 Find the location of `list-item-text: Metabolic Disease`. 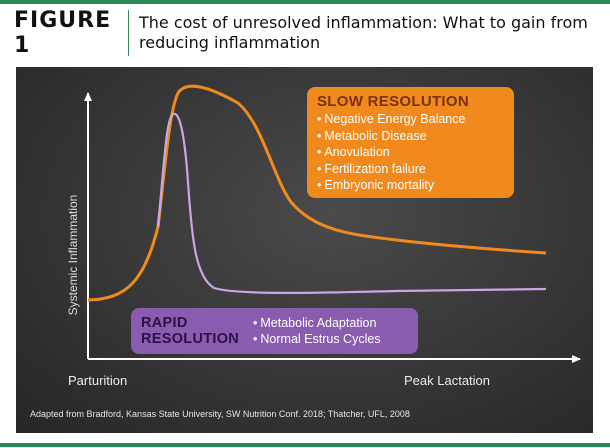

list-item-text: Metabolic Disease is located at coordinates (375, 135).